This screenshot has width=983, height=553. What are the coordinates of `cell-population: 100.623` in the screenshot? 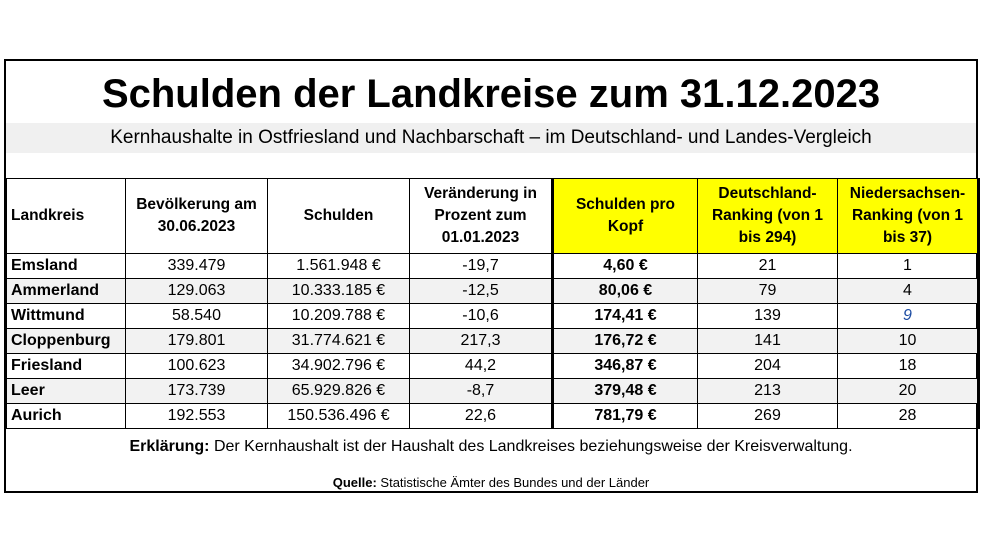 It's located at (196, 366).